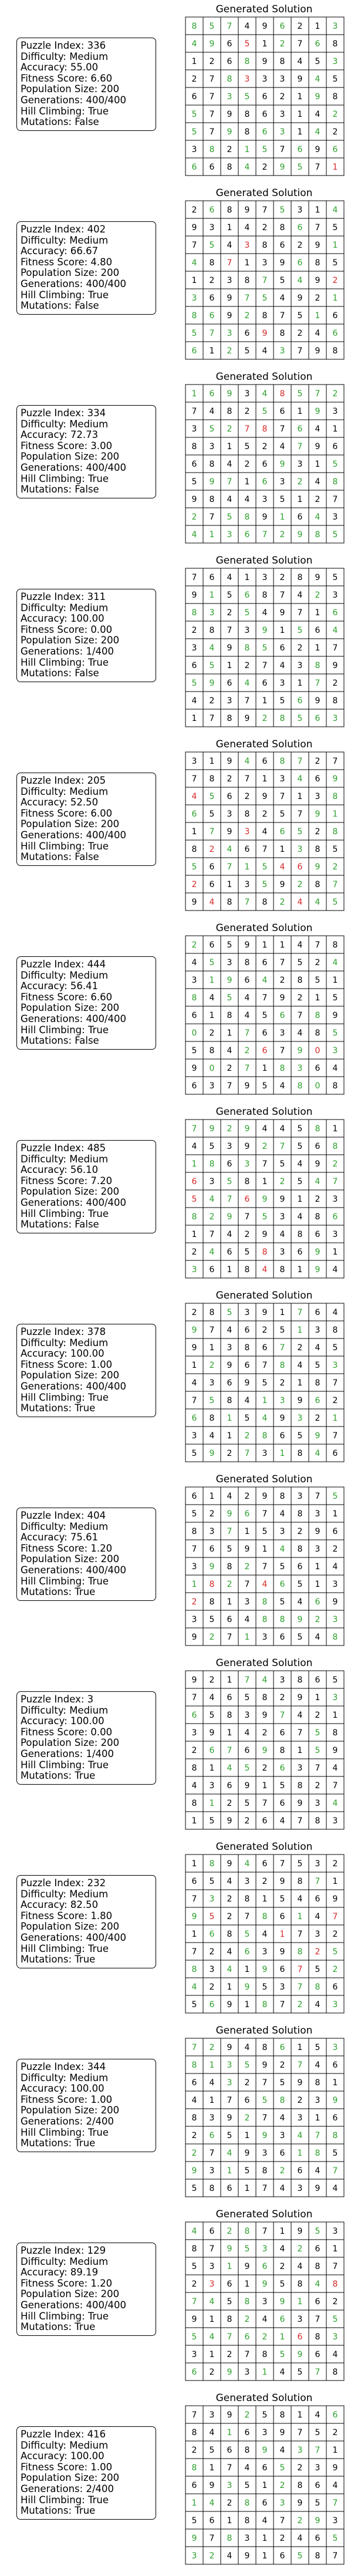 The height and width of the screenshot is (2576, 351). I want to click on info-line: Hill Climbing: True, so click(65, 2316).